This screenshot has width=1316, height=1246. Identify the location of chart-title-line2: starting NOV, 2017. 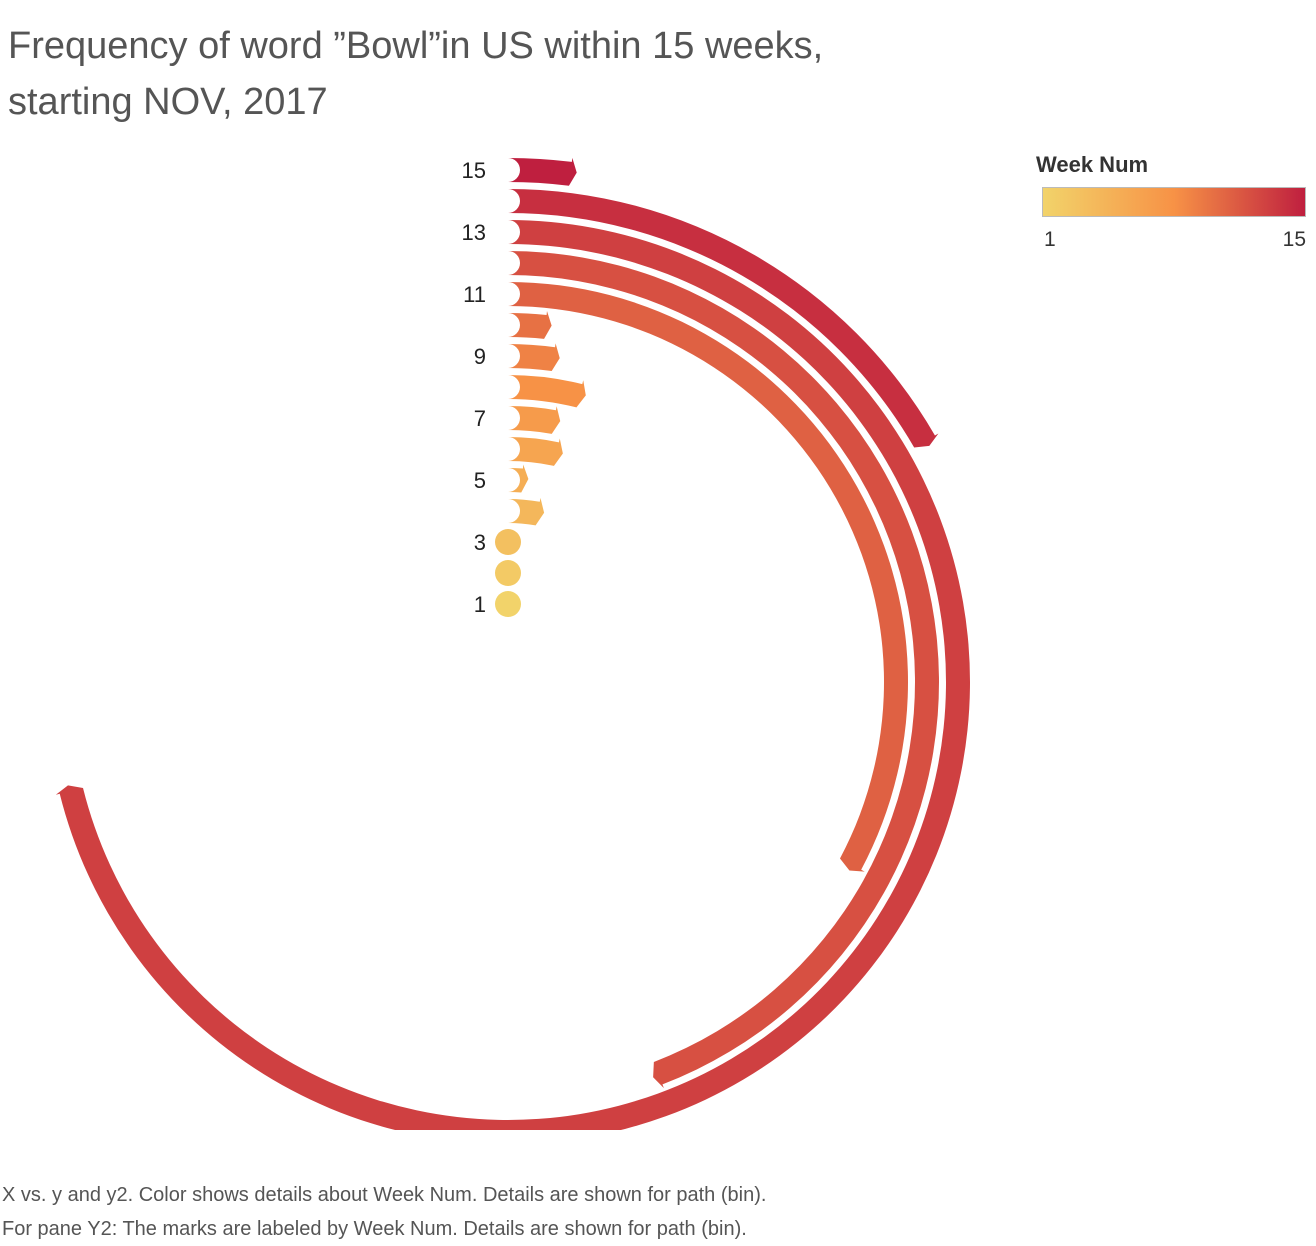
(168, 102).